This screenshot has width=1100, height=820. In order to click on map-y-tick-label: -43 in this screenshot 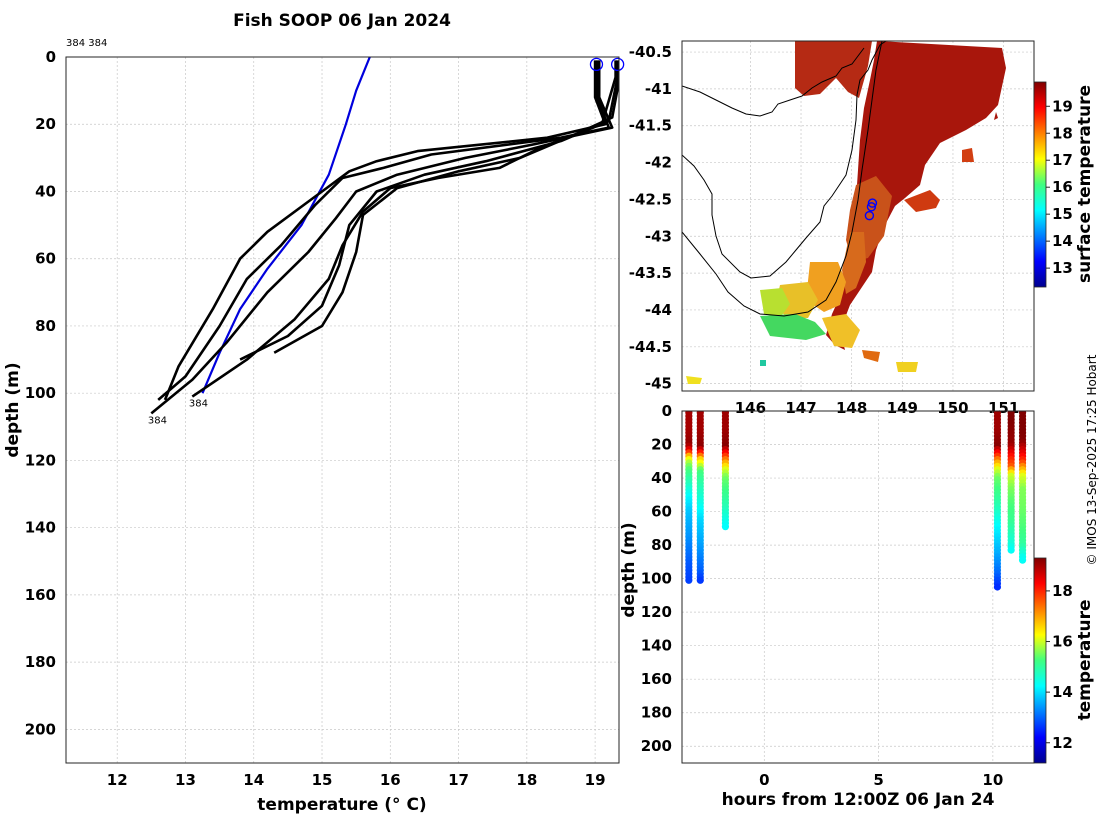, I will do `click(658, 236)`.